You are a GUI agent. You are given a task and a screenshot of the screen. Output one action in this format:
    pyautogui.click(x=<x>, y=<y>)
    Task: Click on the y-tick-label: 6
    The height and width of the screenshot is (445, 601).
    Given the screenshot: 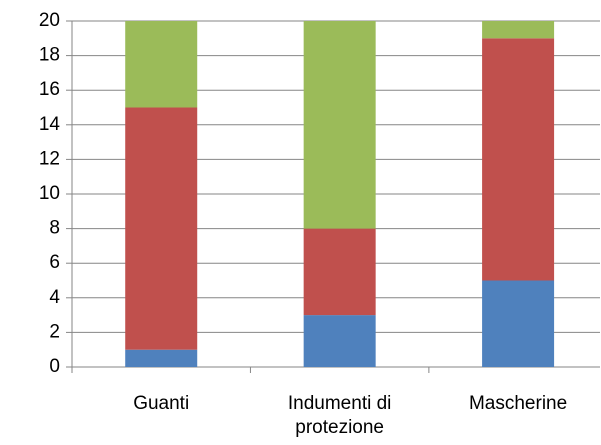 What is the action you would take?
    pyautogui.click(x=54, y=262)
    